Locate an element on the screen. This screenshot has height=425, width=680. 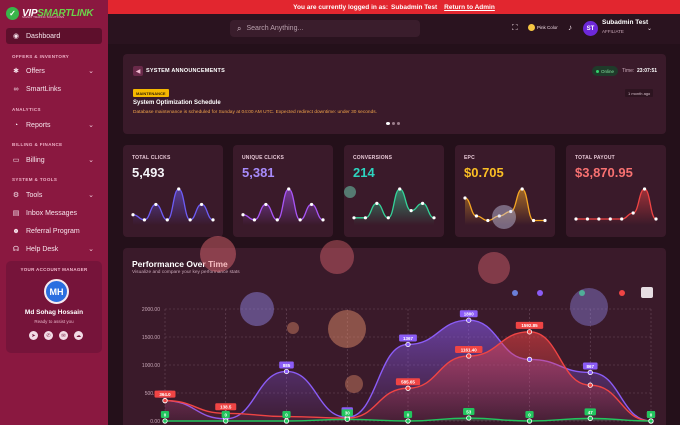
theme-toggle: Pink Color is located at coordinates (543, 27).